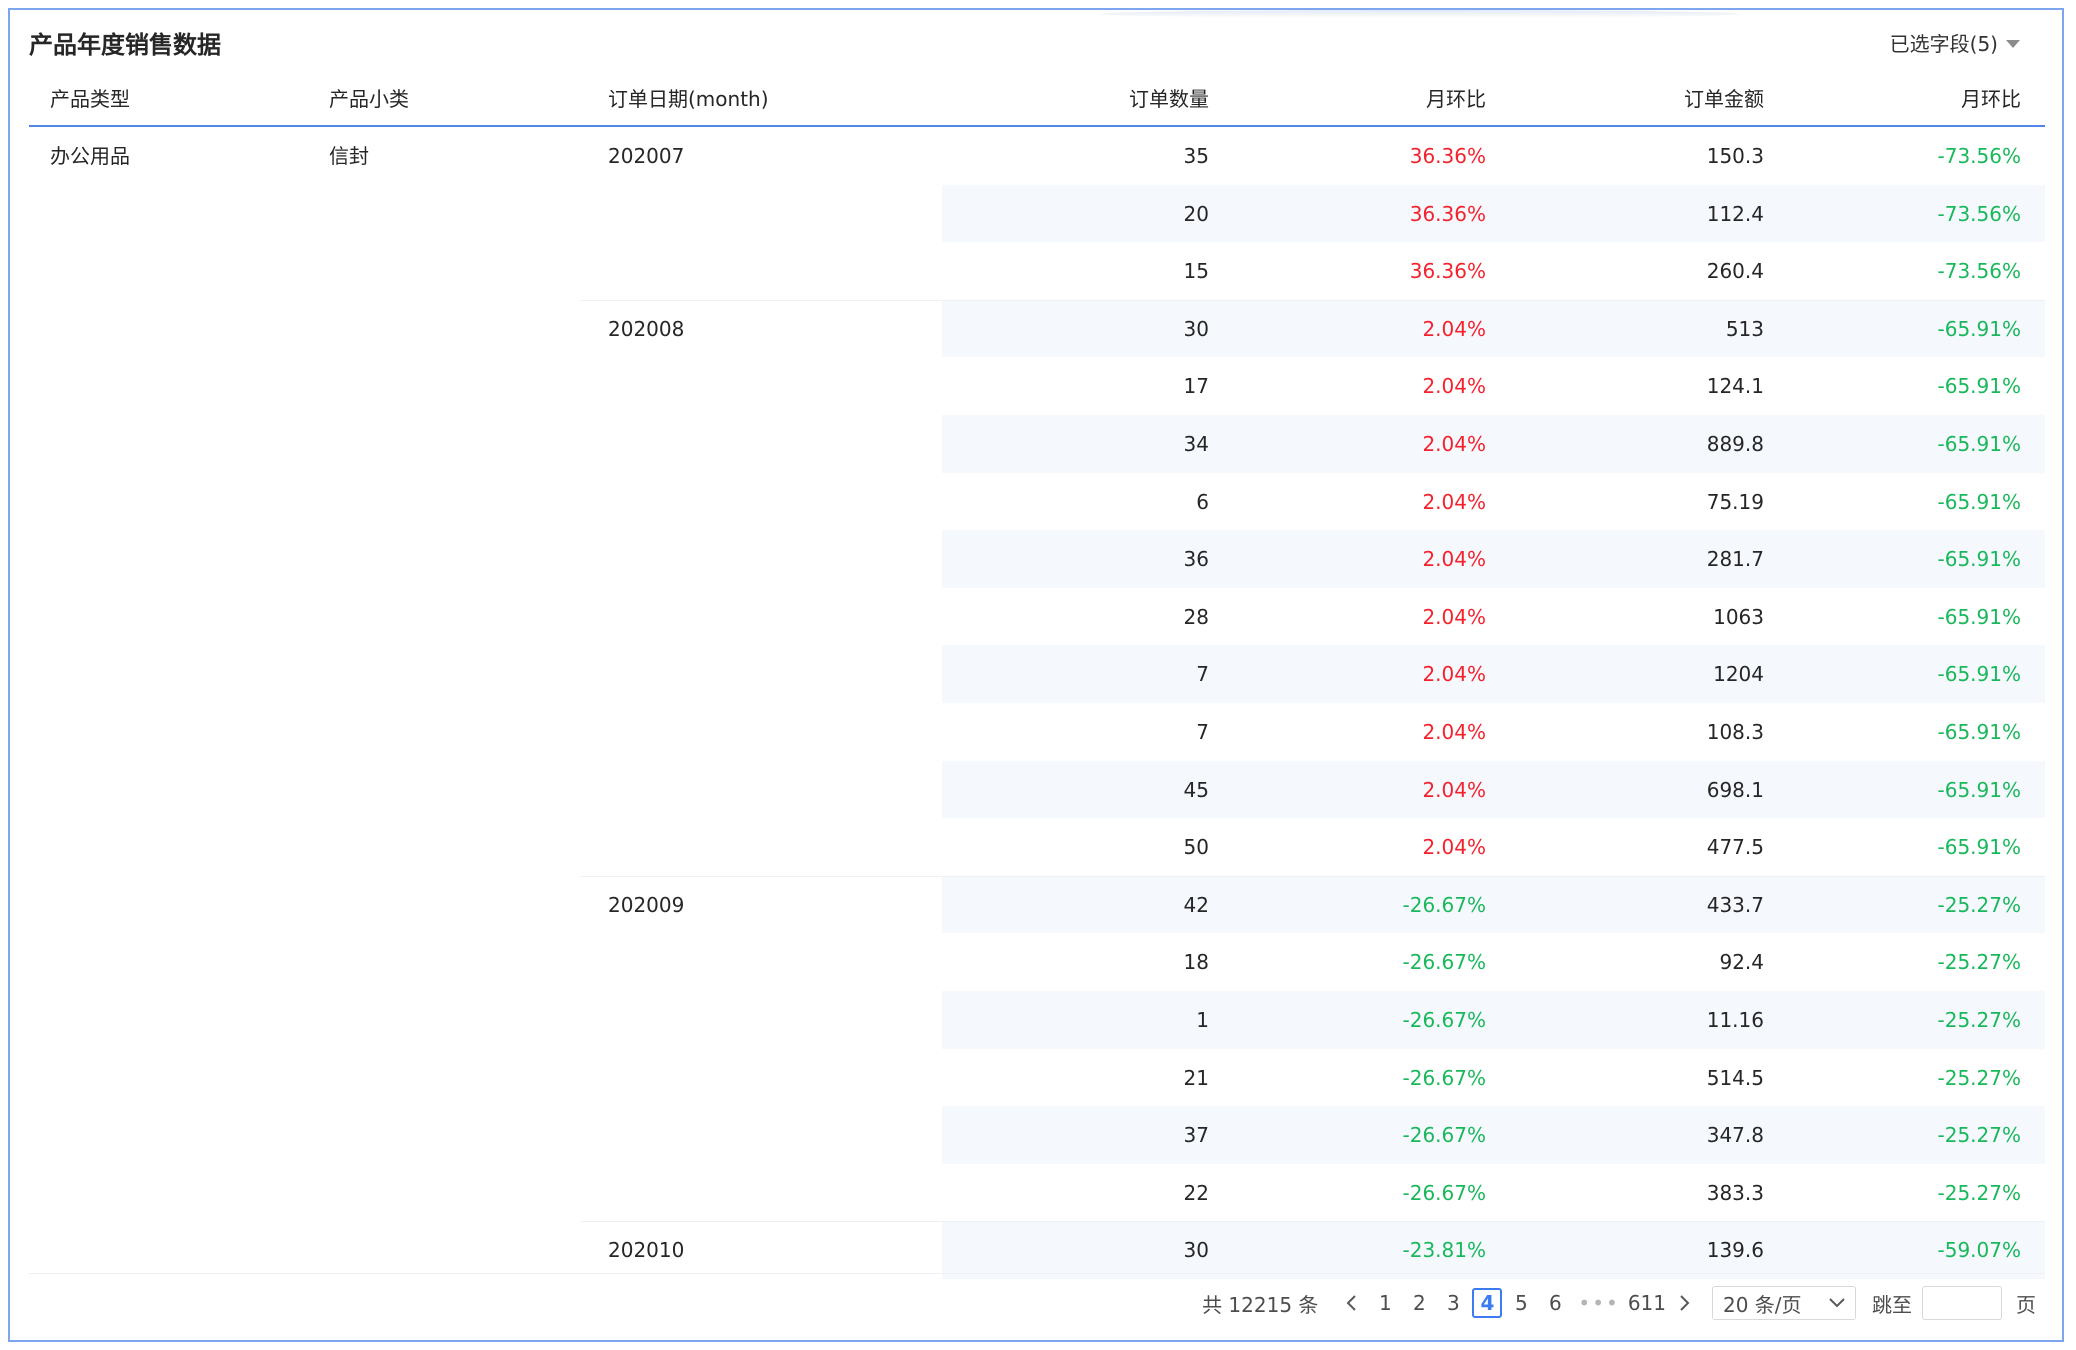 This screenshot has height=1350, width=2076. What do you see at coordinates (1646, 1303) in the screenshot?
I see `page-item-last: 611` at bounding box center [1646, 1303].